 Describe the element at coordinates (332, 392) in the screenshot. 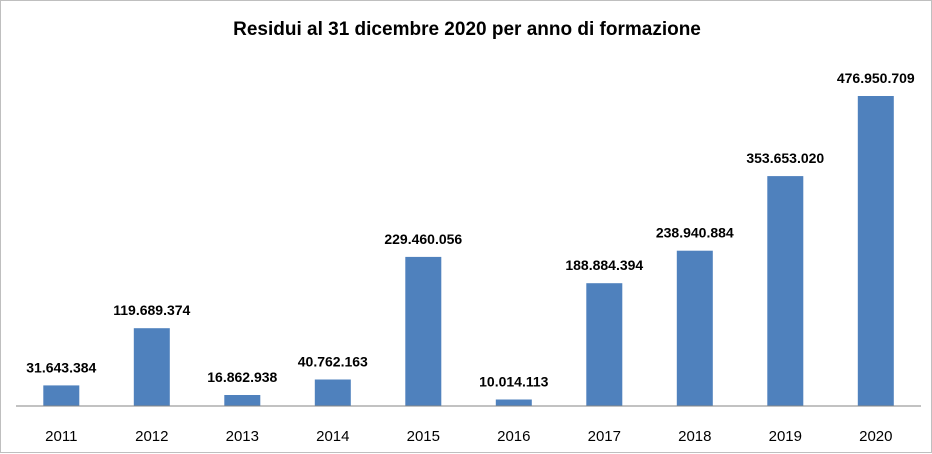

I see `bar-2014` at that location.